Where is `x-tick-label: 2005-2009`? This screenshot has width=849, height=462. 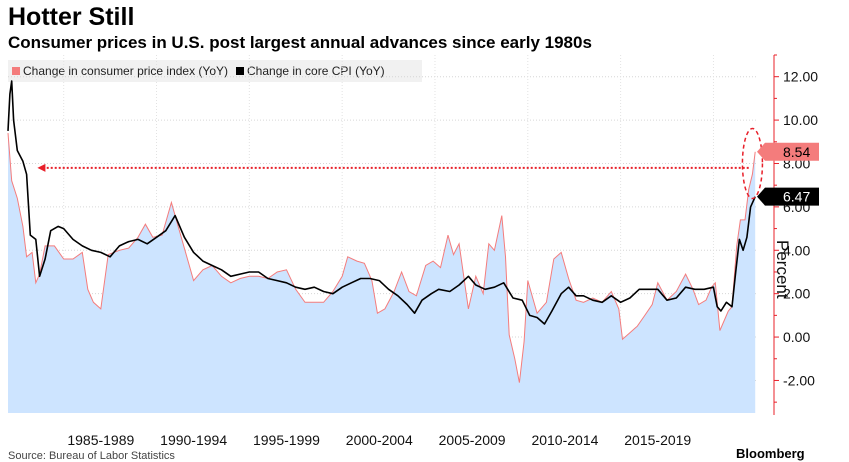 x-tick-label: 2005-2009 is located at coordinates (472, 440).